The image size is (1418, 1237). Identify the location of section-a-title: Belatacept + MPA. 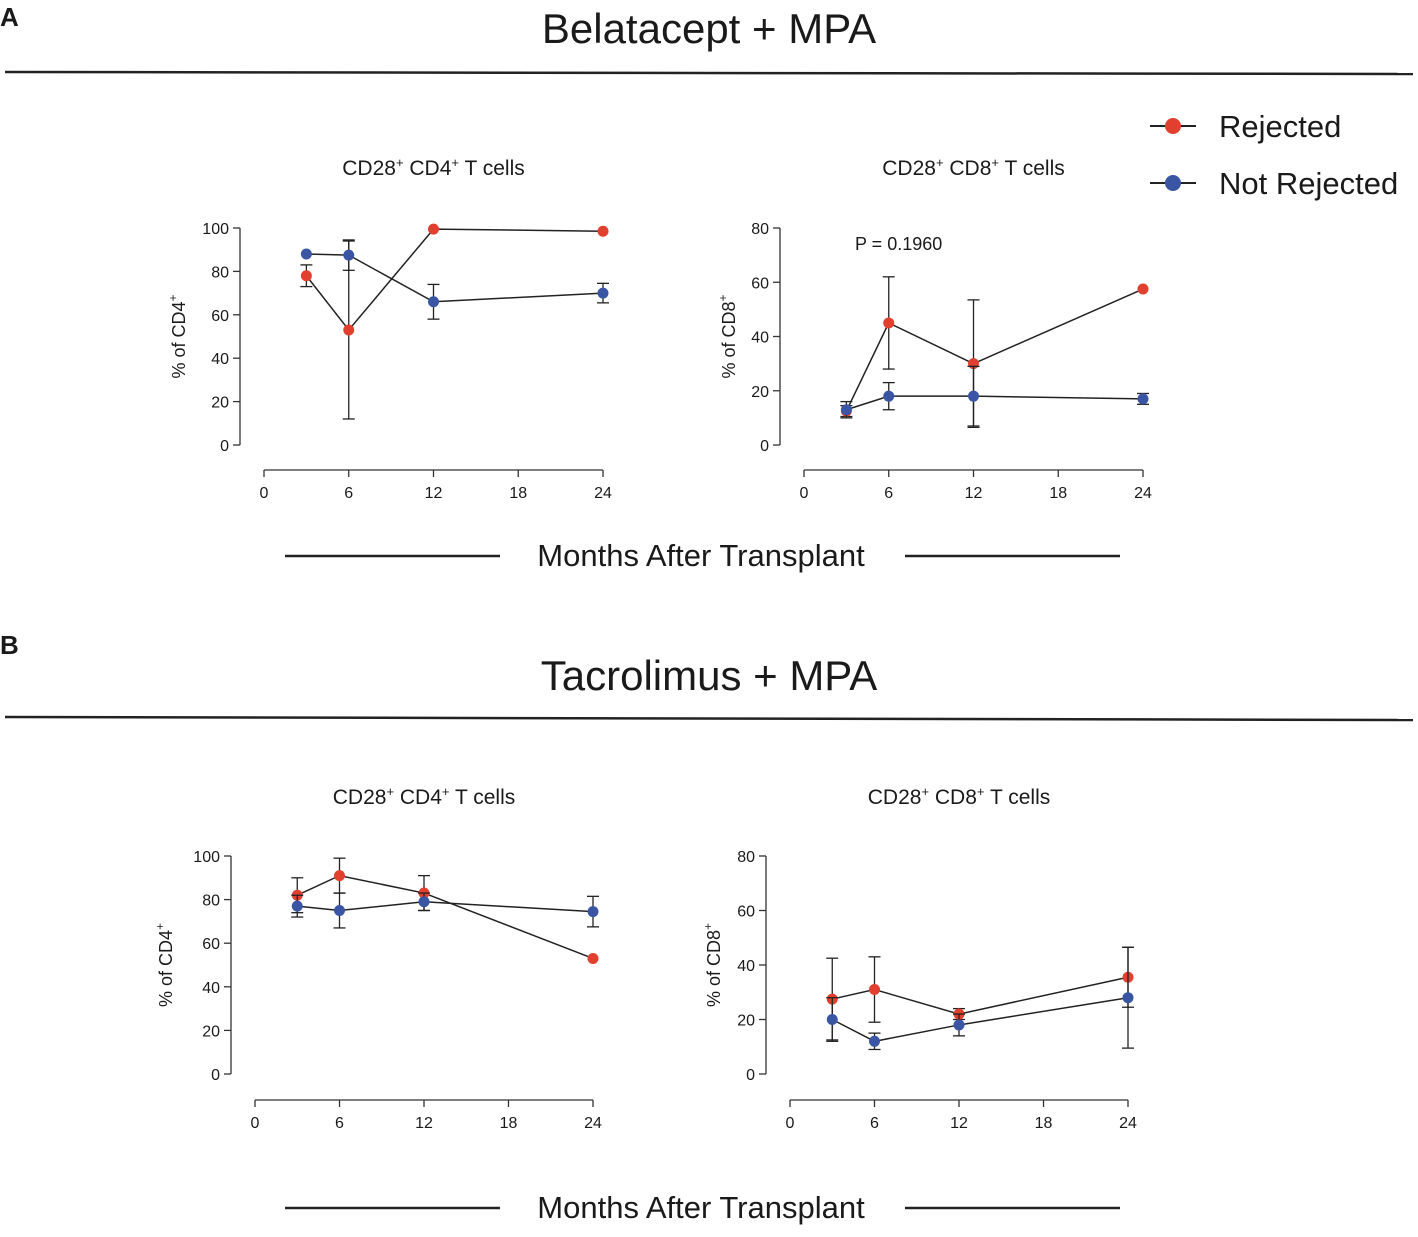
(709, 28).